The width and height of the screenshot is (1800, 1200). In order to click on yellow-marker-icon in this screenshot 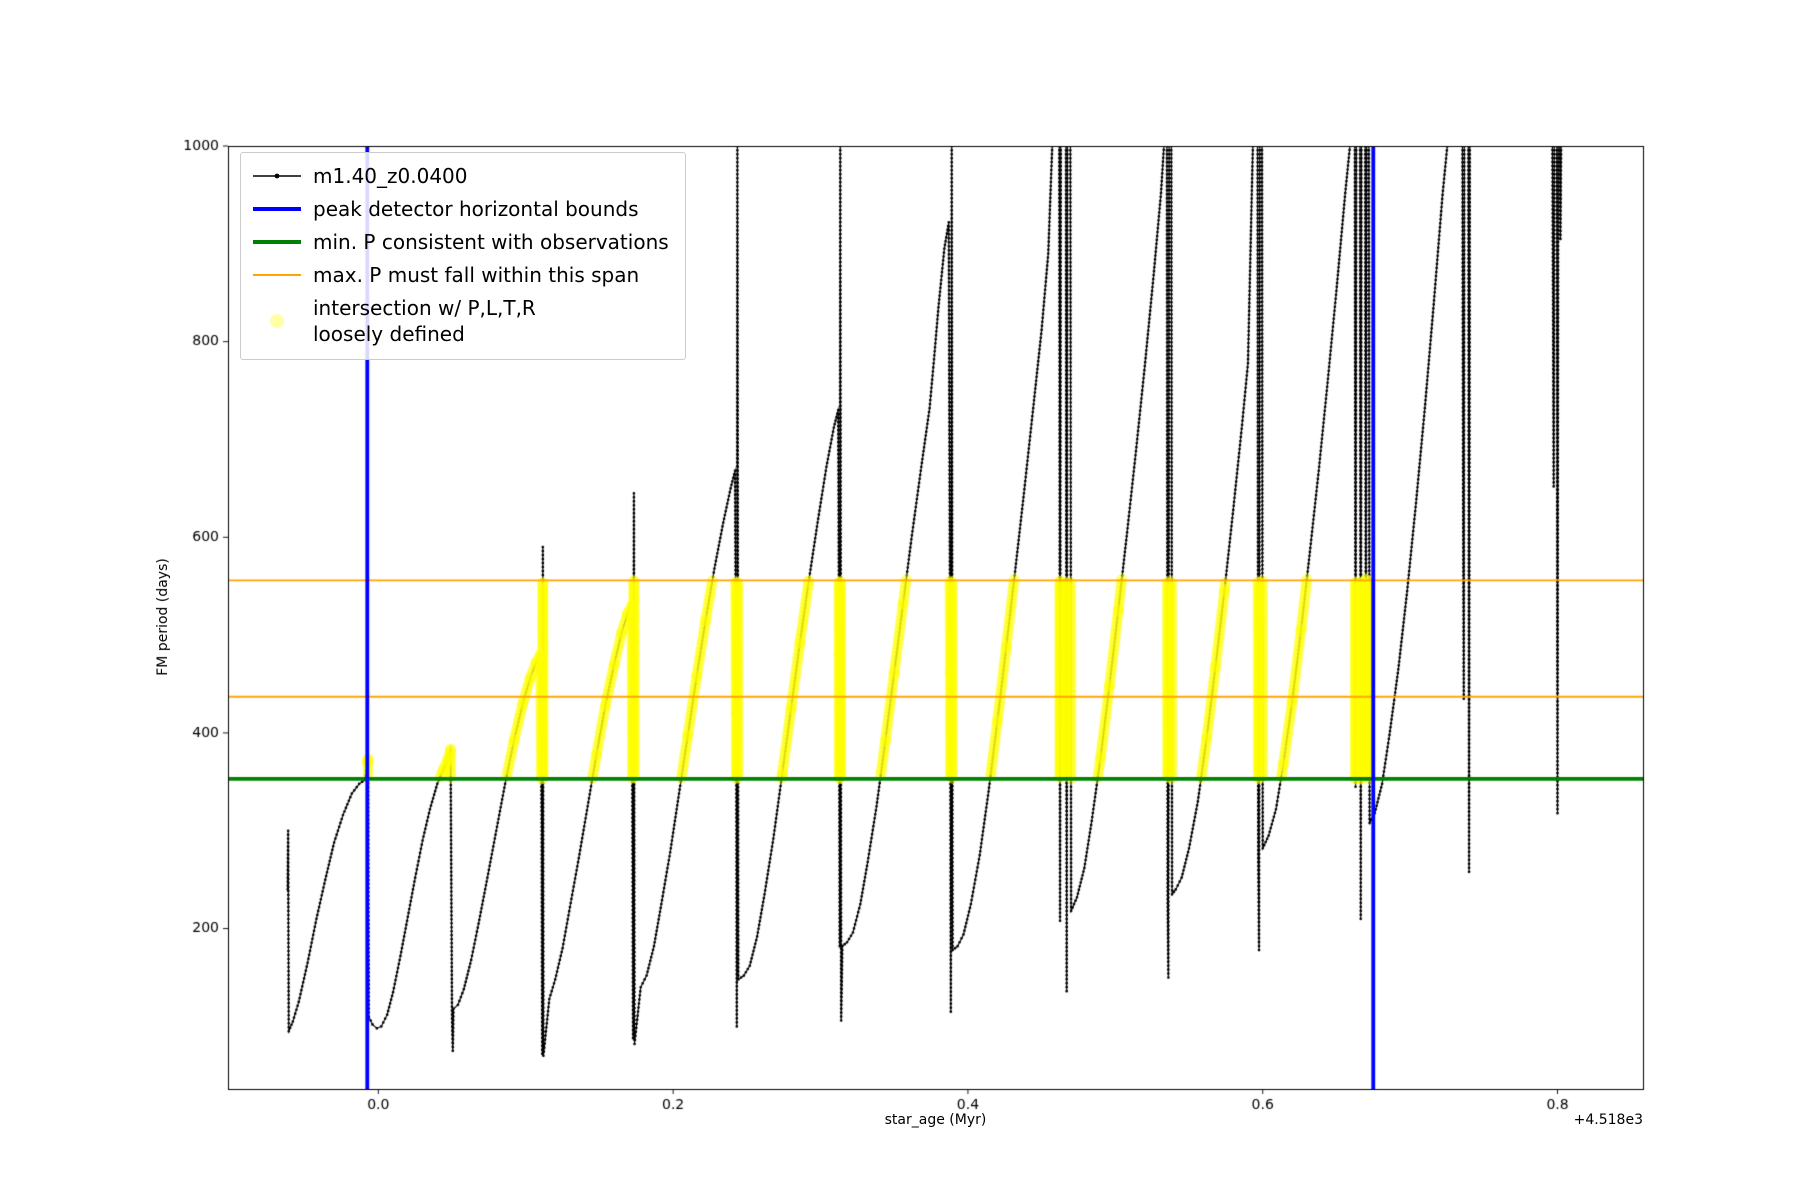, I will do `click(277, 321)`.